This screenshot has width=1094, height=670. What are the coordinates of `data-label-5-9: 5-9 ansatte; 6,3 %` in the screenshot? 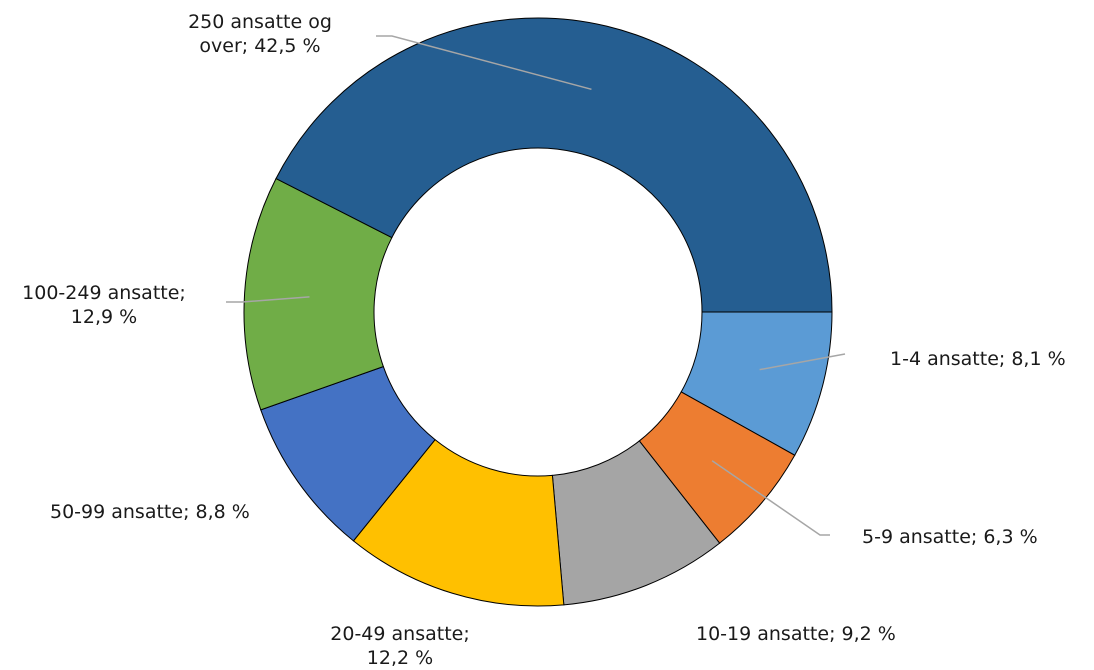 It's located at (950, 537).